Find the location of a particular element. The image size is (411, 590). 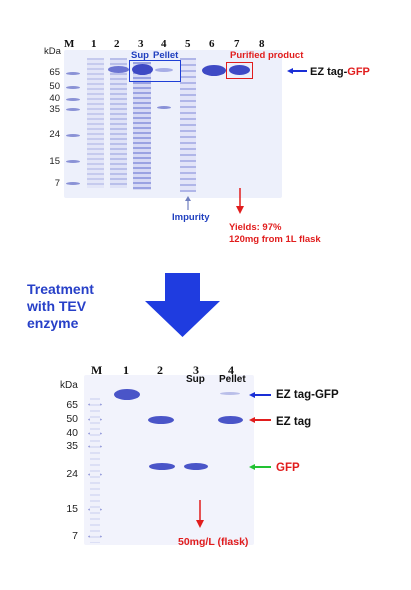

bottom-mw-24: 24 is located at coordinates (72, 474).